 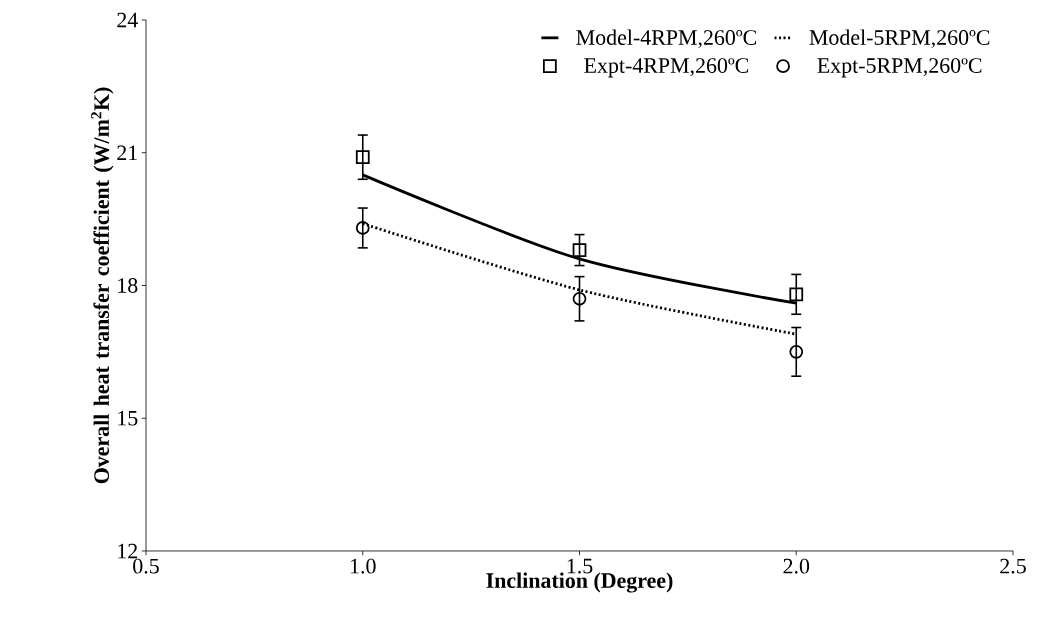 I want to click on x-tick-label: 1.0, so click(x=363, y=566).